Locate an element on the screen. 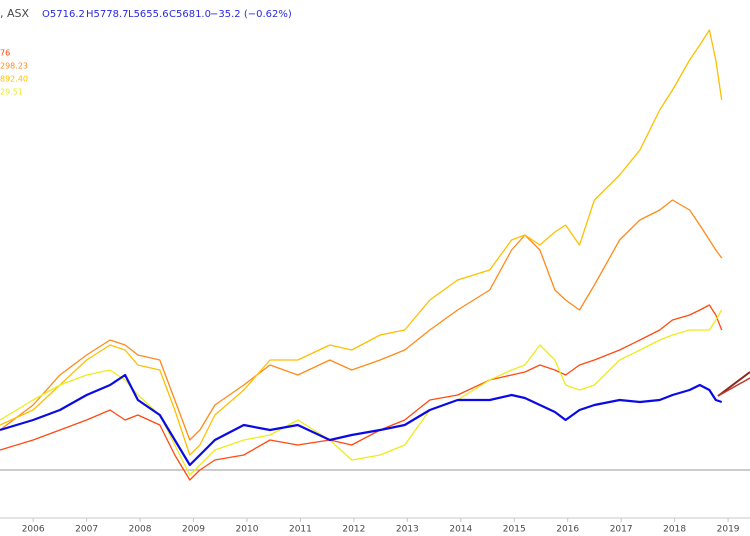 The height and width of the screenshot is (536, 750). x-tick-label: 2009 is located at coordinates (193, 530).